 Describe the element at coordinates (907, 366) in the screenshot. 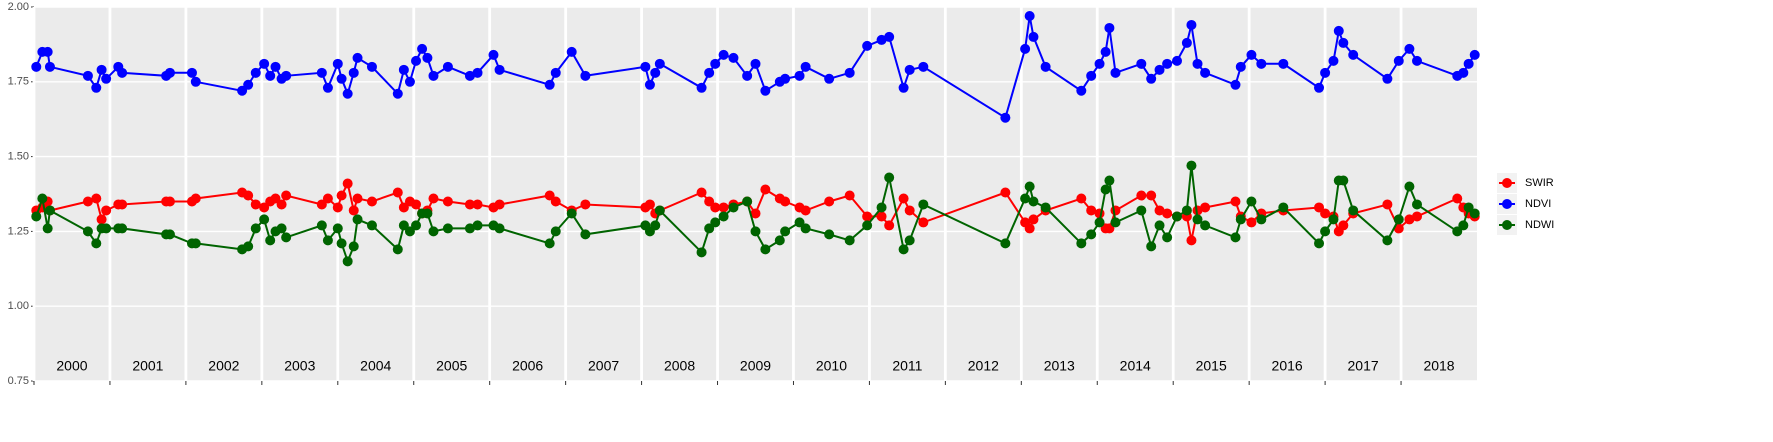

I see `x-tick-label: 2011` at that location.